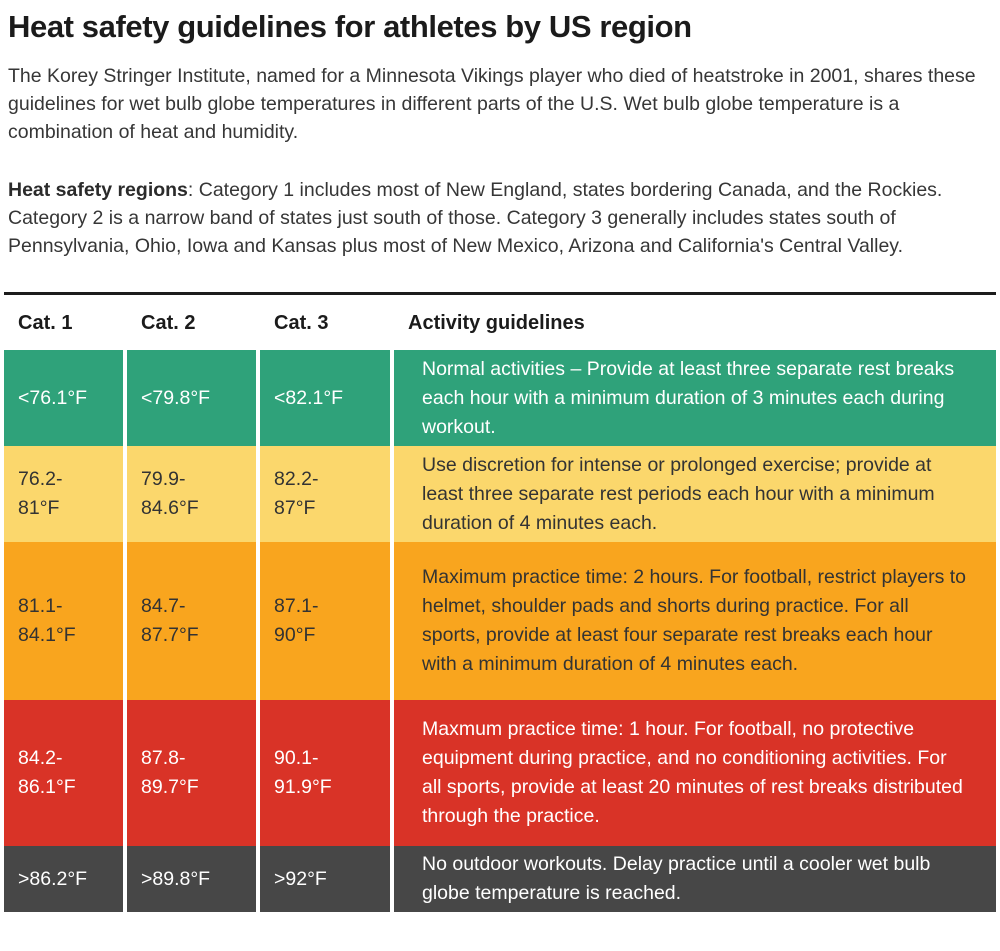 The height and width of the screenshot is (951, 1000). I want to click on cat3-cell: 82.2- 87°F, so click(323, 494).